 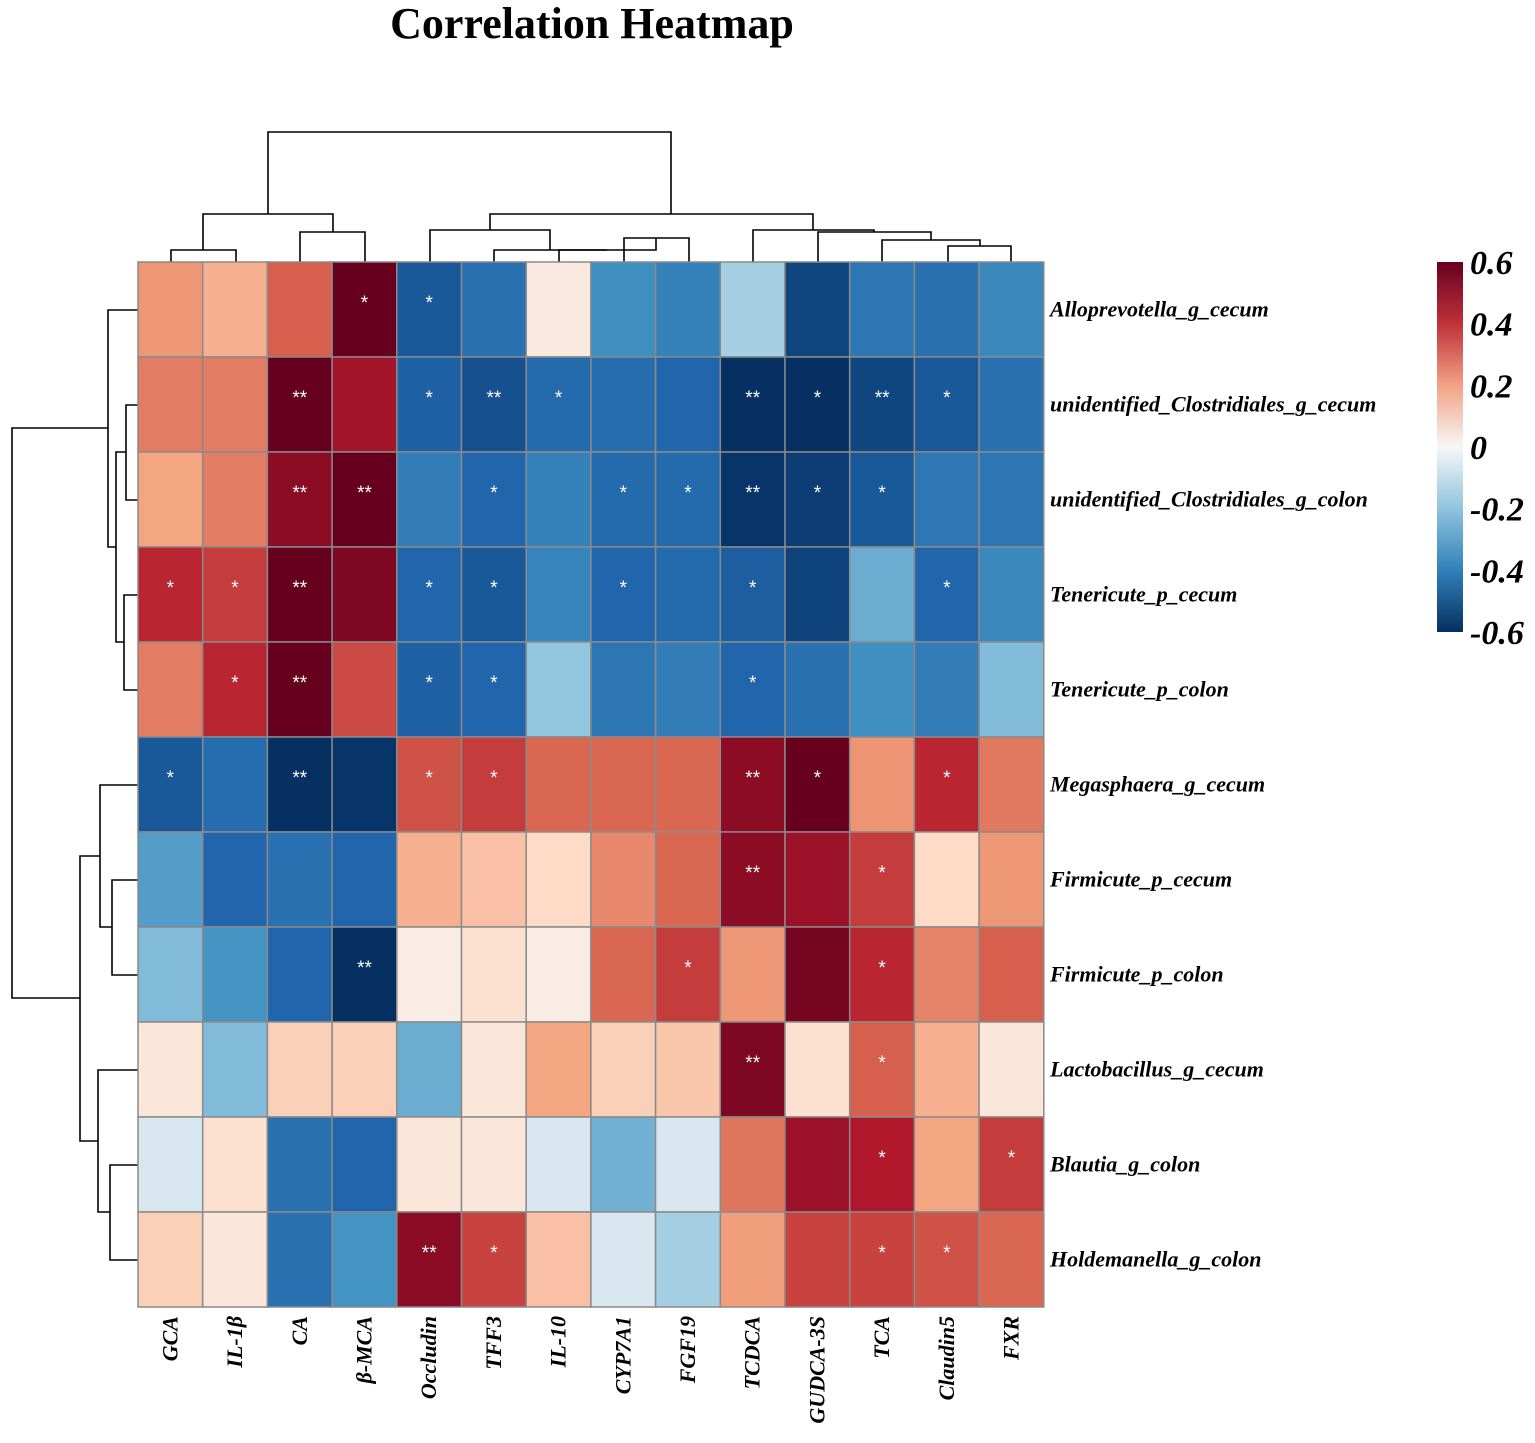 What do you see at coordinates (1139, 689) in the screenshot?
I see `row-label: Tenericute_p_colon` at bounding box center [1139, 689].